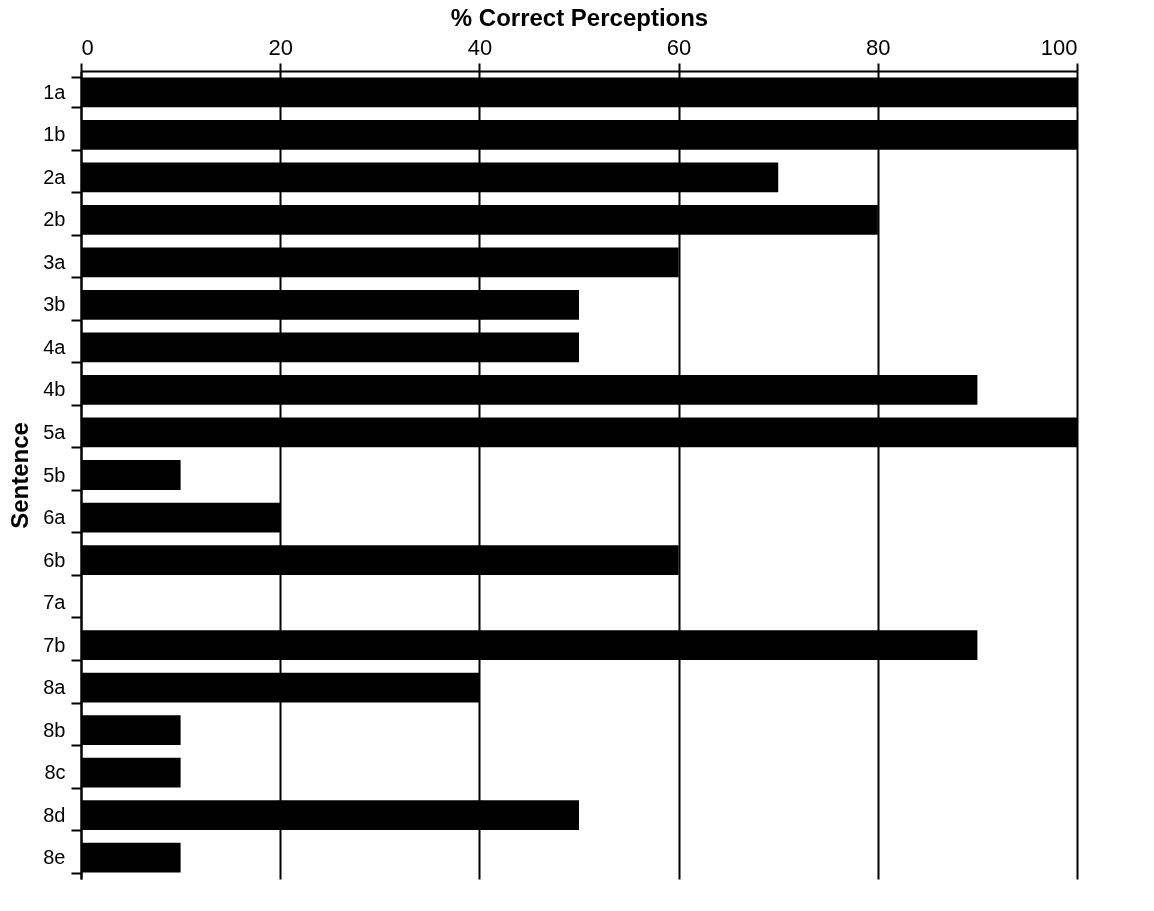  I want to click on y-tick-label: 1b, so click(54, 134).